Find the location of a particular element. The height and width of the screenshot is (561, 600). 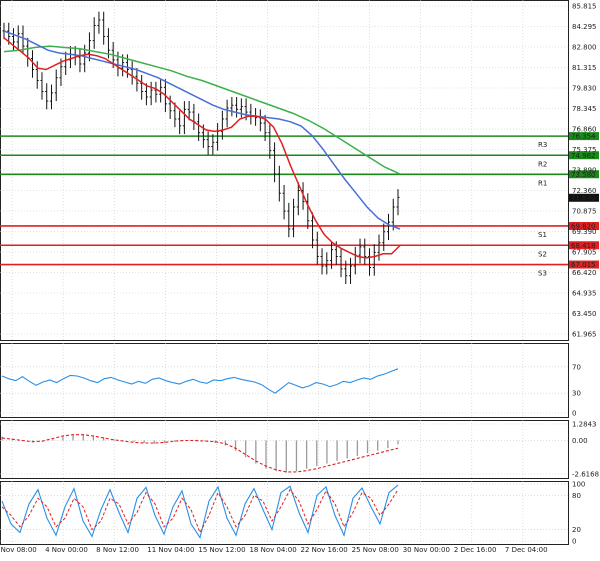

level-name-r1: R1 is located at coordinates (542, 183).